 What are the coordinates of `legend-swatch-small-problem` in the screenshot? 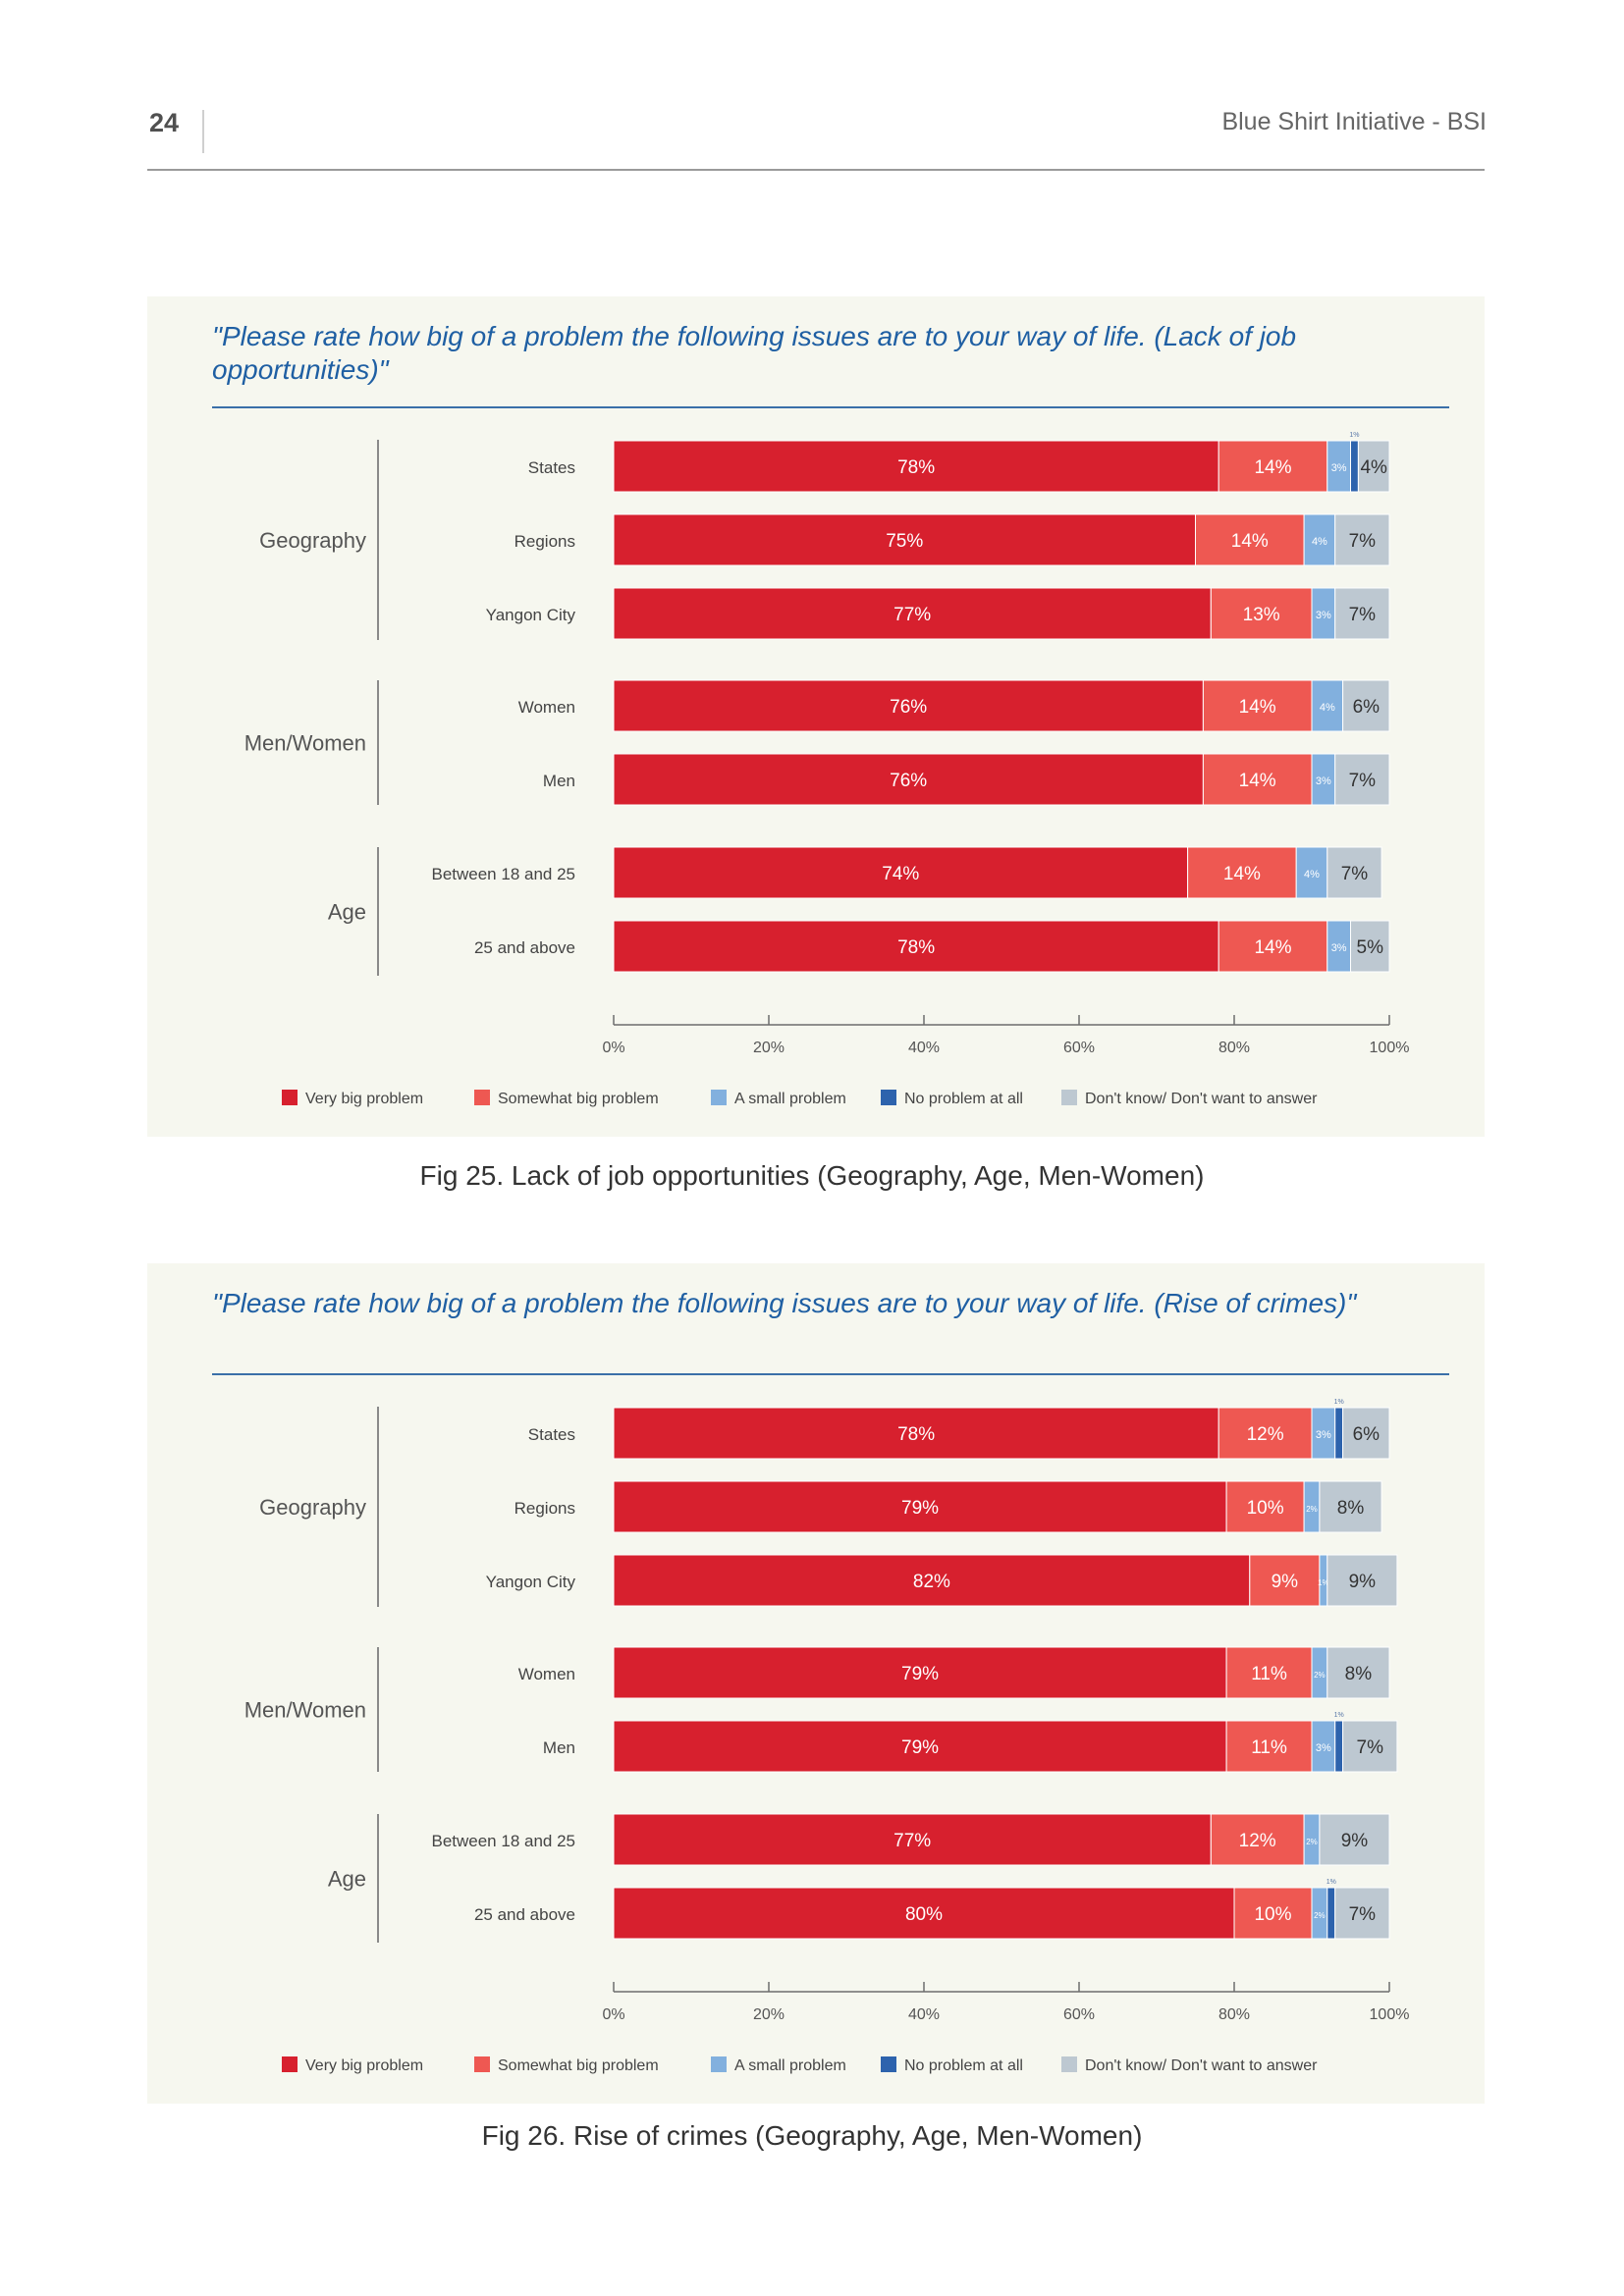 It's located at (719, 1097).